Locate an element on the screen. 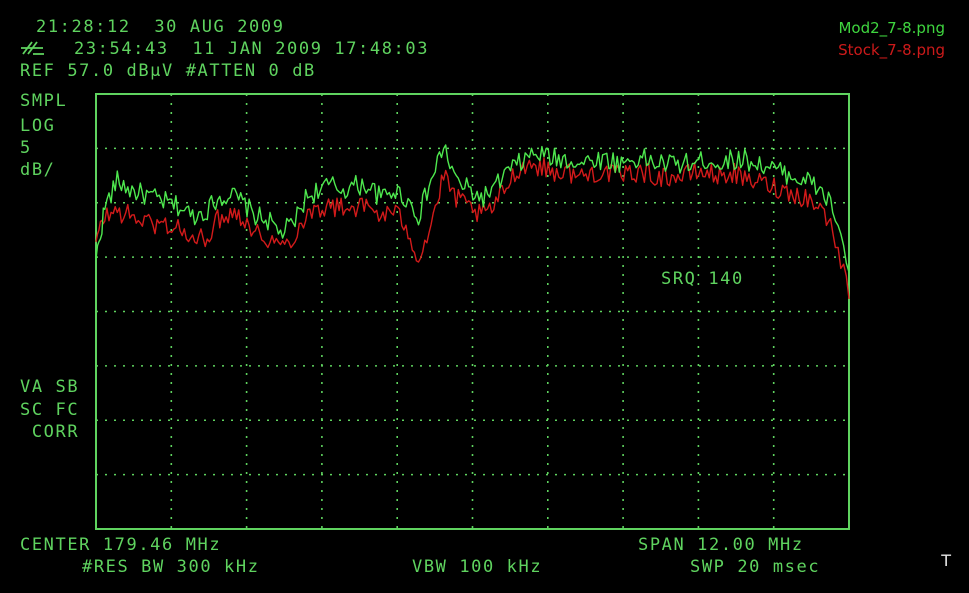 Image resolution: width=969 pixels, height=593 pixels. time-date-readout: 21:28:12 30 AUG 2009 is located at coordinates (160, 27).